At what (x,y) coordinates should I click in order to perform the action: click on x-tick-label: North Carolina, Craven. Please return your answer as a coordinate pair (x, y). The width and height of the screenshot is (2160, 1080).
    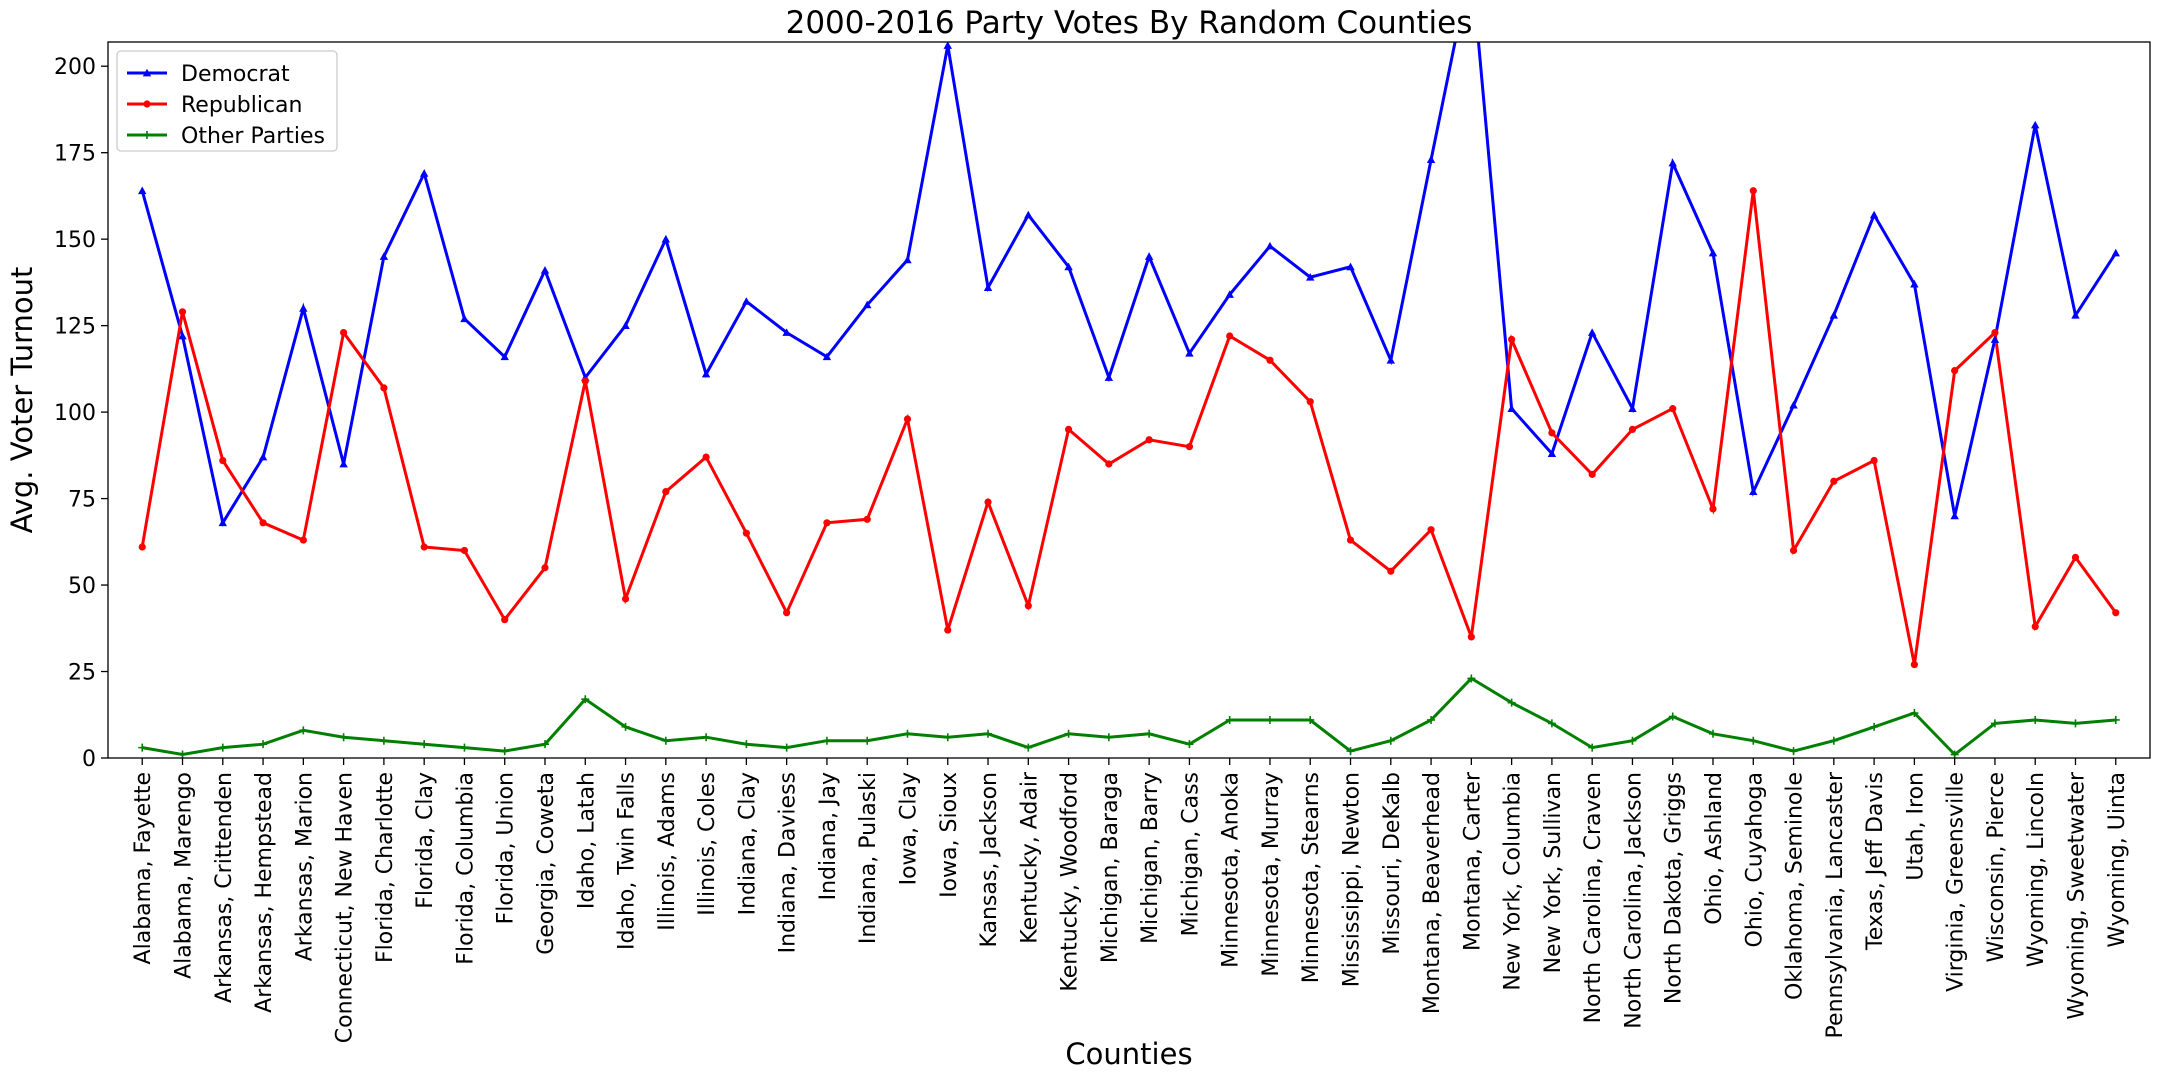
    Looking at the image, I should click on (1593, 897).